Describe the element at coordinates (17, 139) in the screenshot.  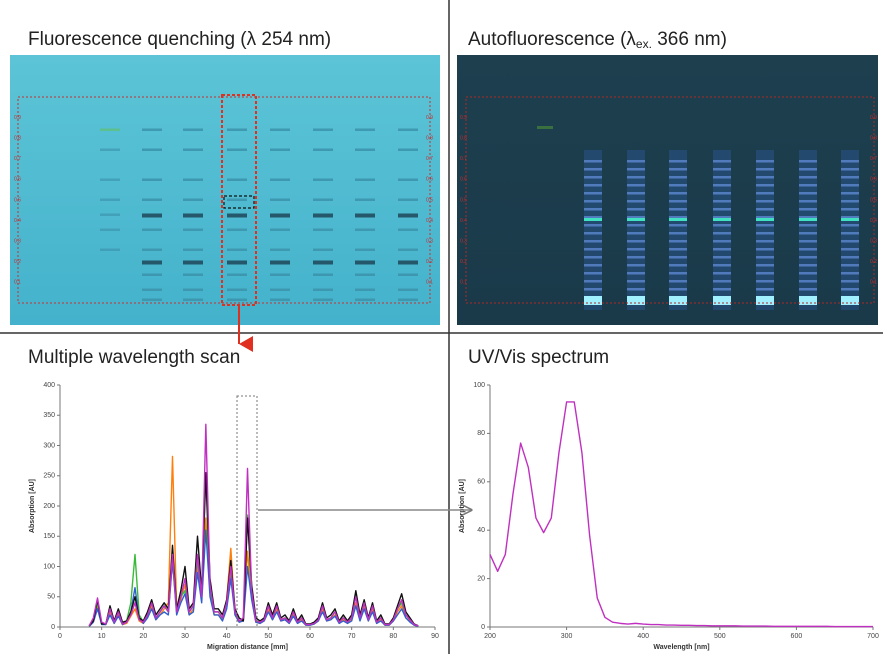
I see `rf-tick-label: 0.8` at that location.